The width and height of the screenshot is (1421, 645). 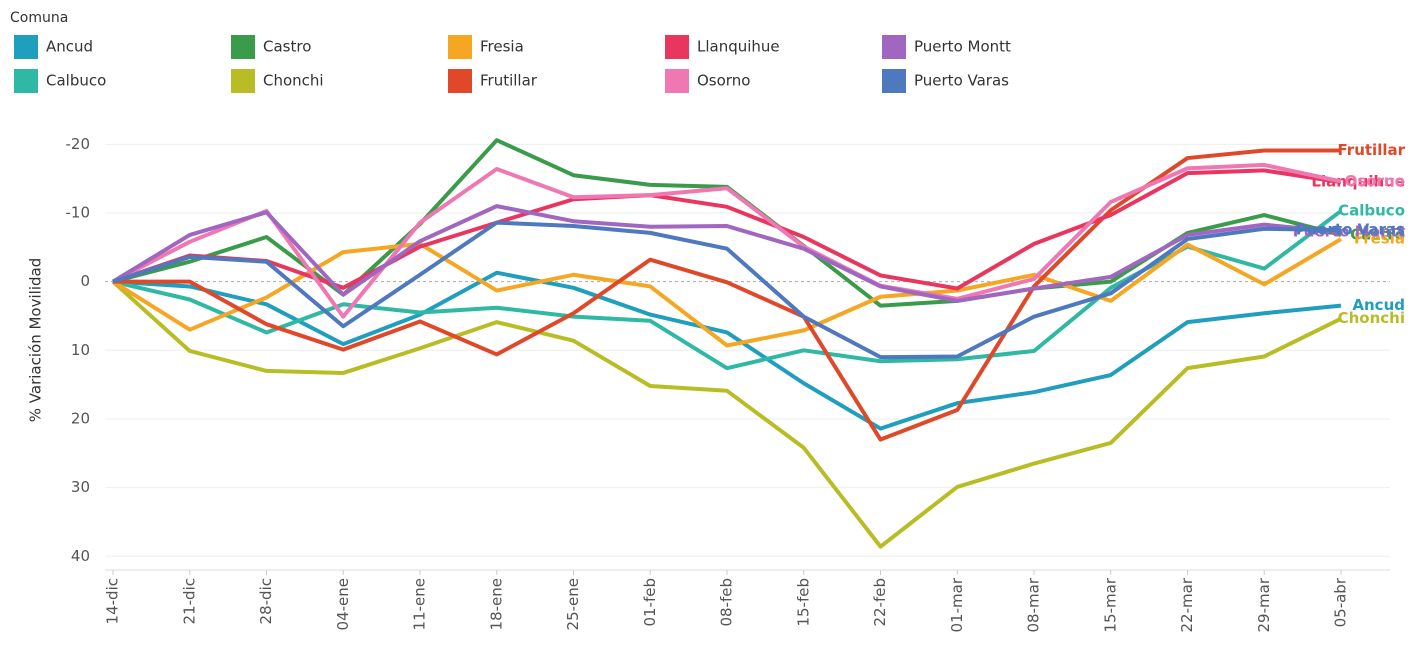 What do you see at coordinates (80, 556) in the screenshot?
I see `y-tick-label: 40` at bounding box center [80, 556].